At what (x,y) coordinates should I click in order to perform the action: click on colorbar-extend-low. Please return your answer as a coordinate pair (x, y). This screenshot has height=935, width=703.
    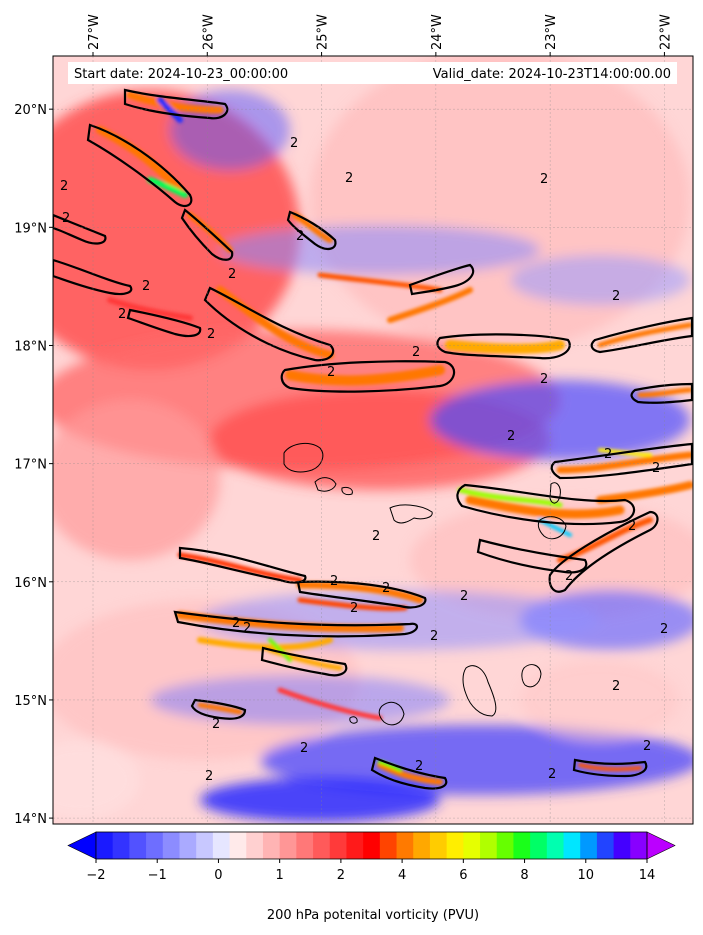
    Looking at the image, I should click on (82, 845).